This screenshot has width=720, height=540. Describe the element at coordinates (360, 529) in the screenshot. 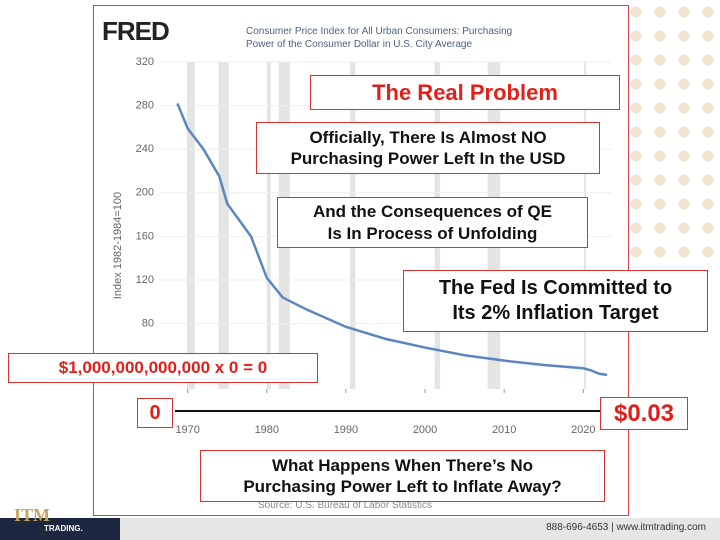

I see `footer` at that location.